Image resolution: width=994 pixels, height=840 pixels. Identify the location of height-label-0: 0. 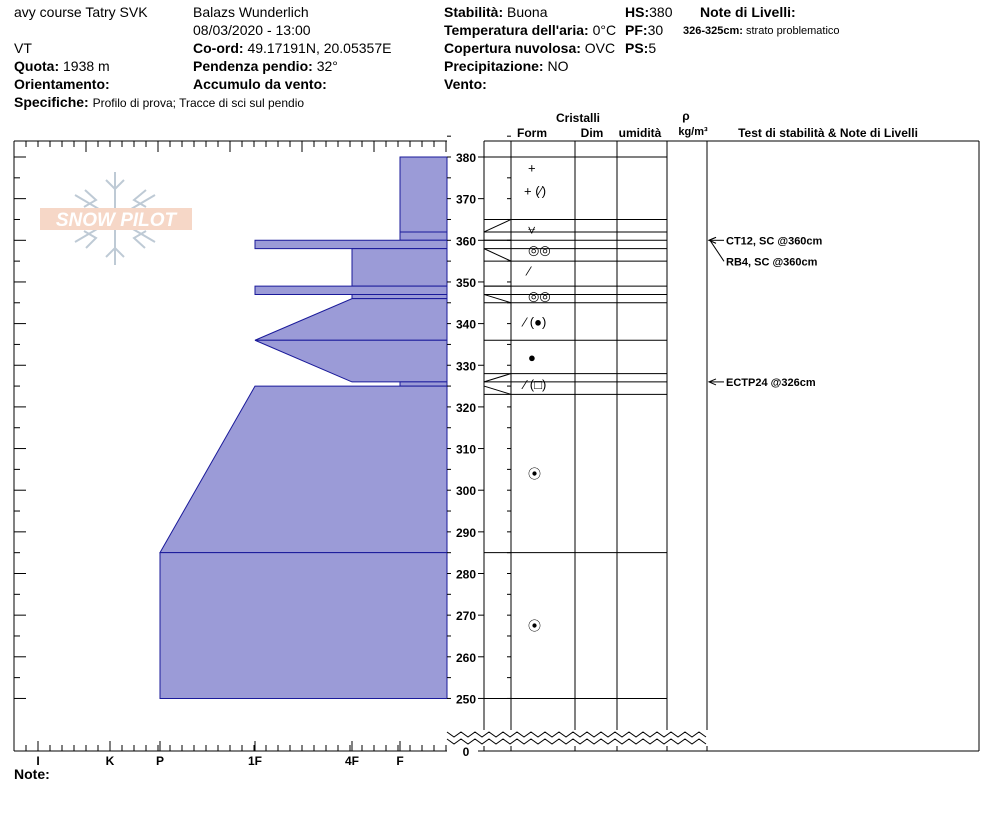
(466, 752).